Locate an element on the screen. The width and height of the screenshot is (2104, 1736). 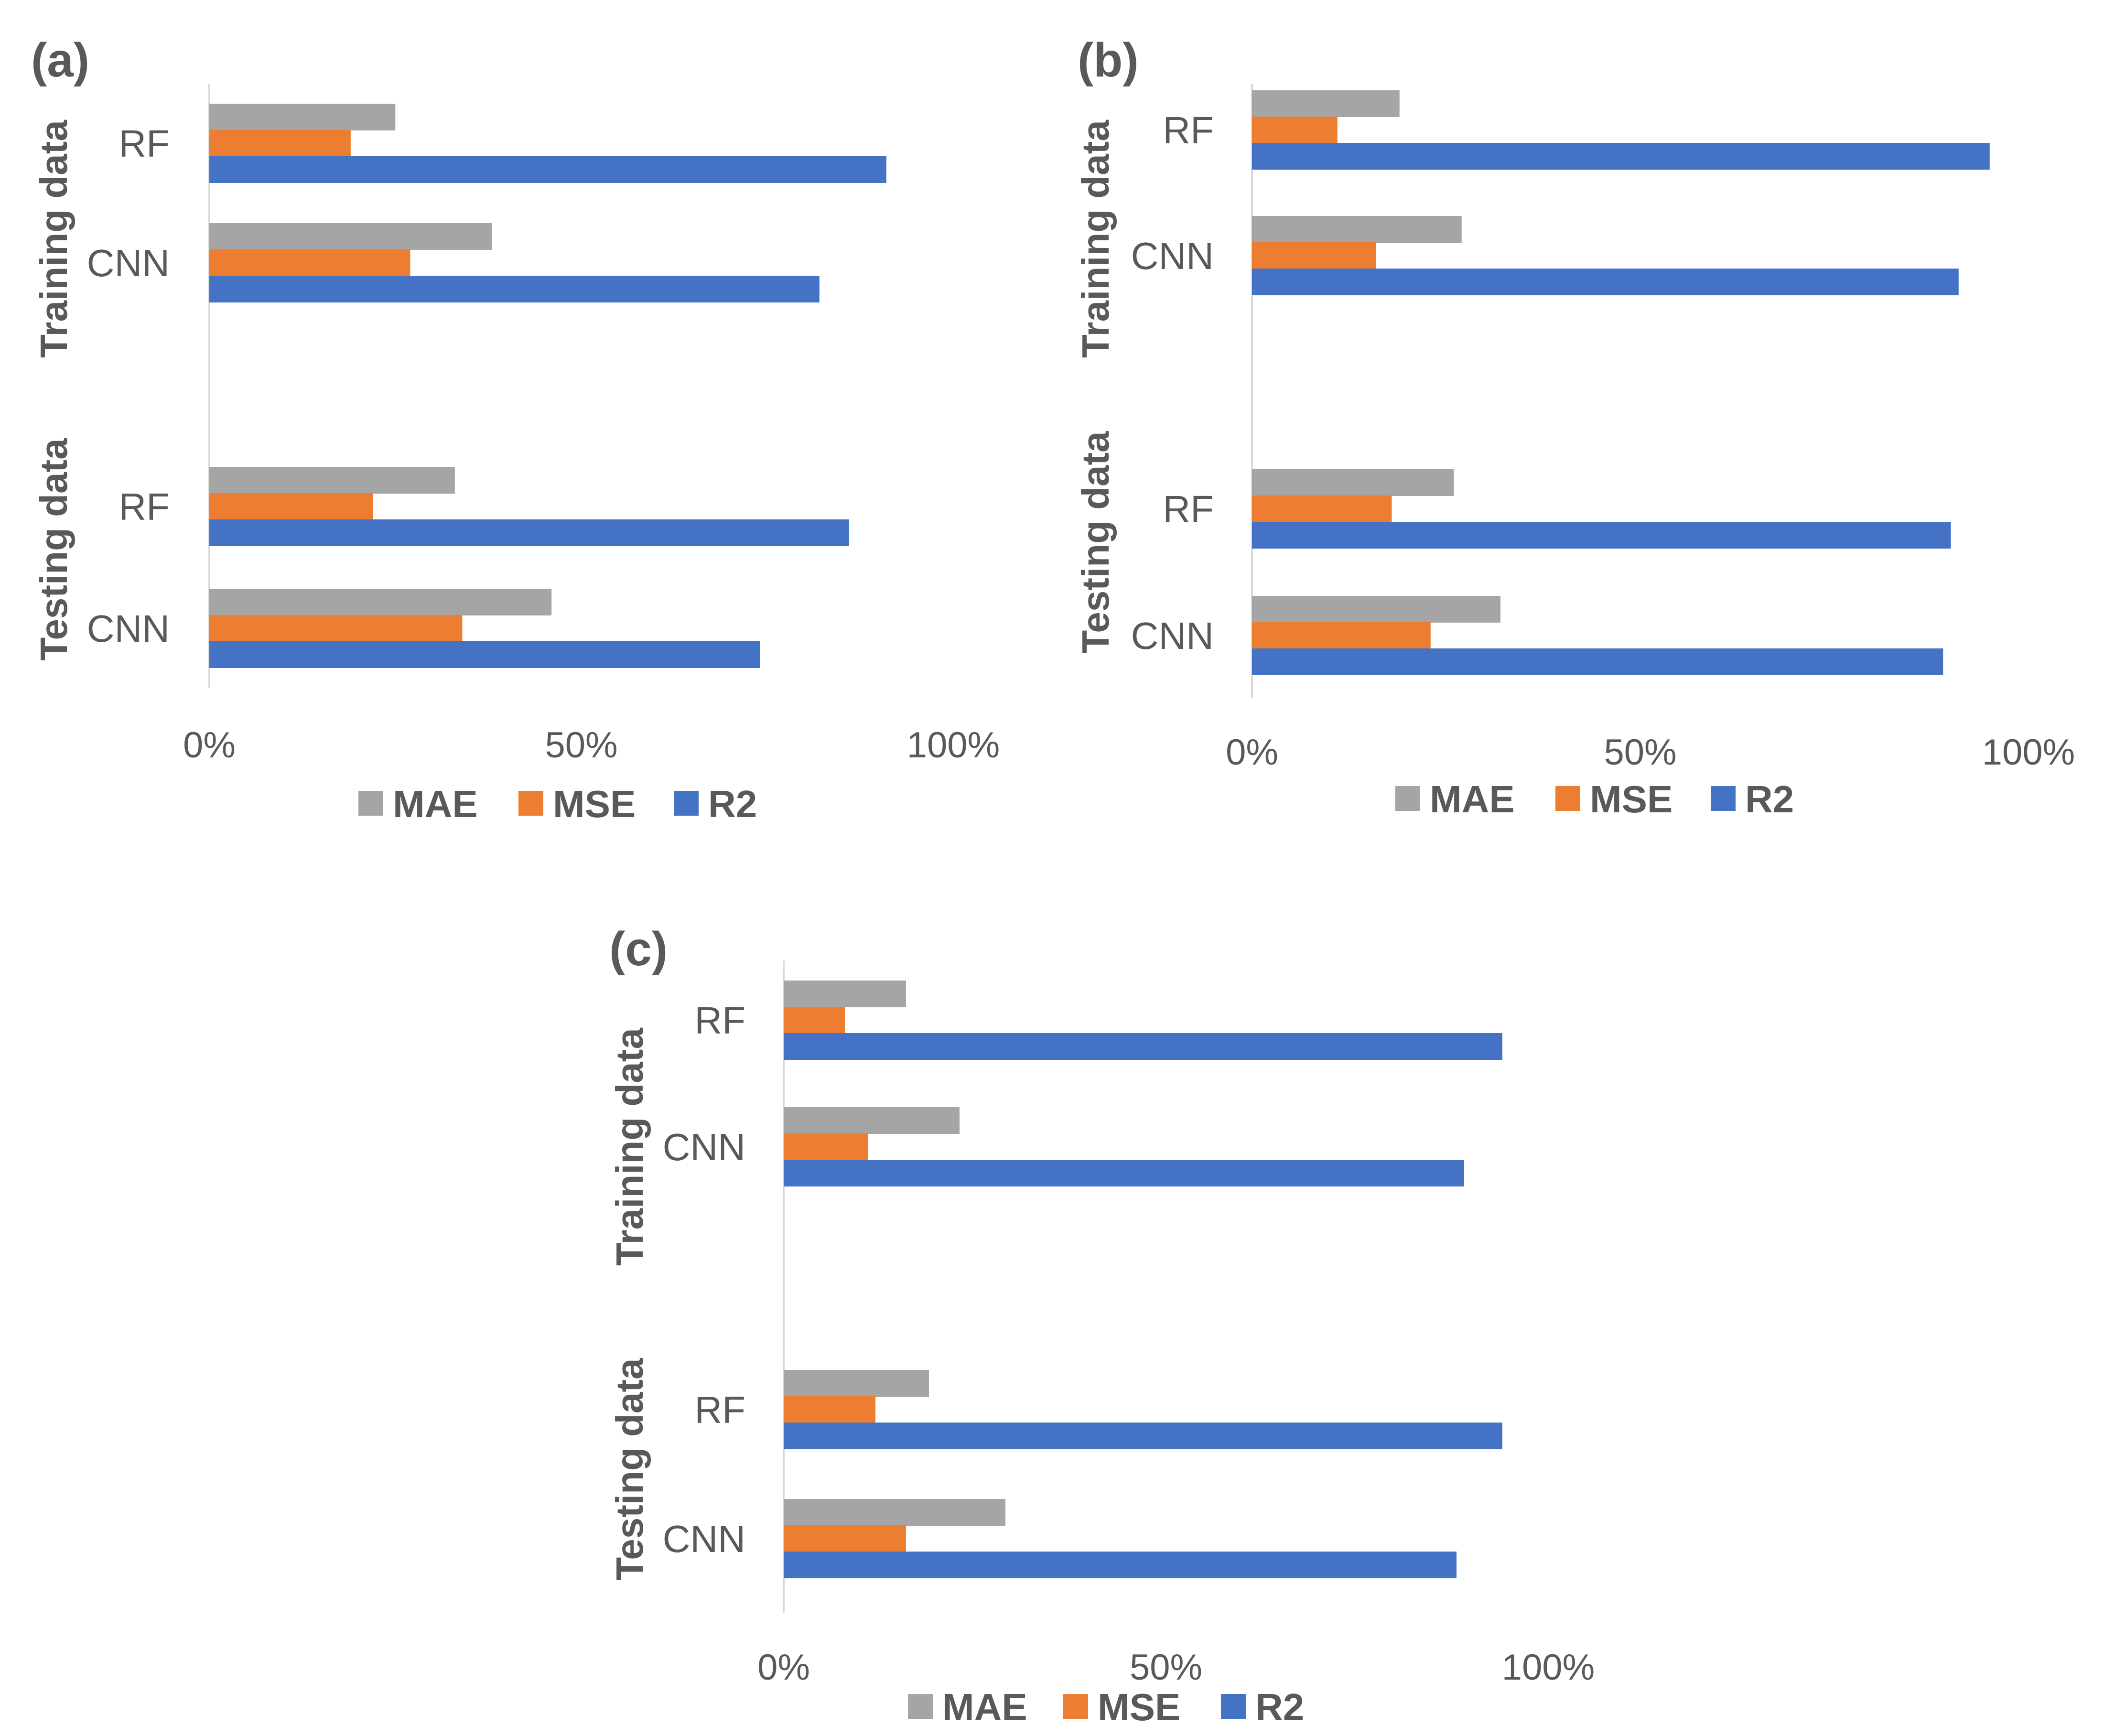
panel-label: (c) is located at coordinates (638, 949).